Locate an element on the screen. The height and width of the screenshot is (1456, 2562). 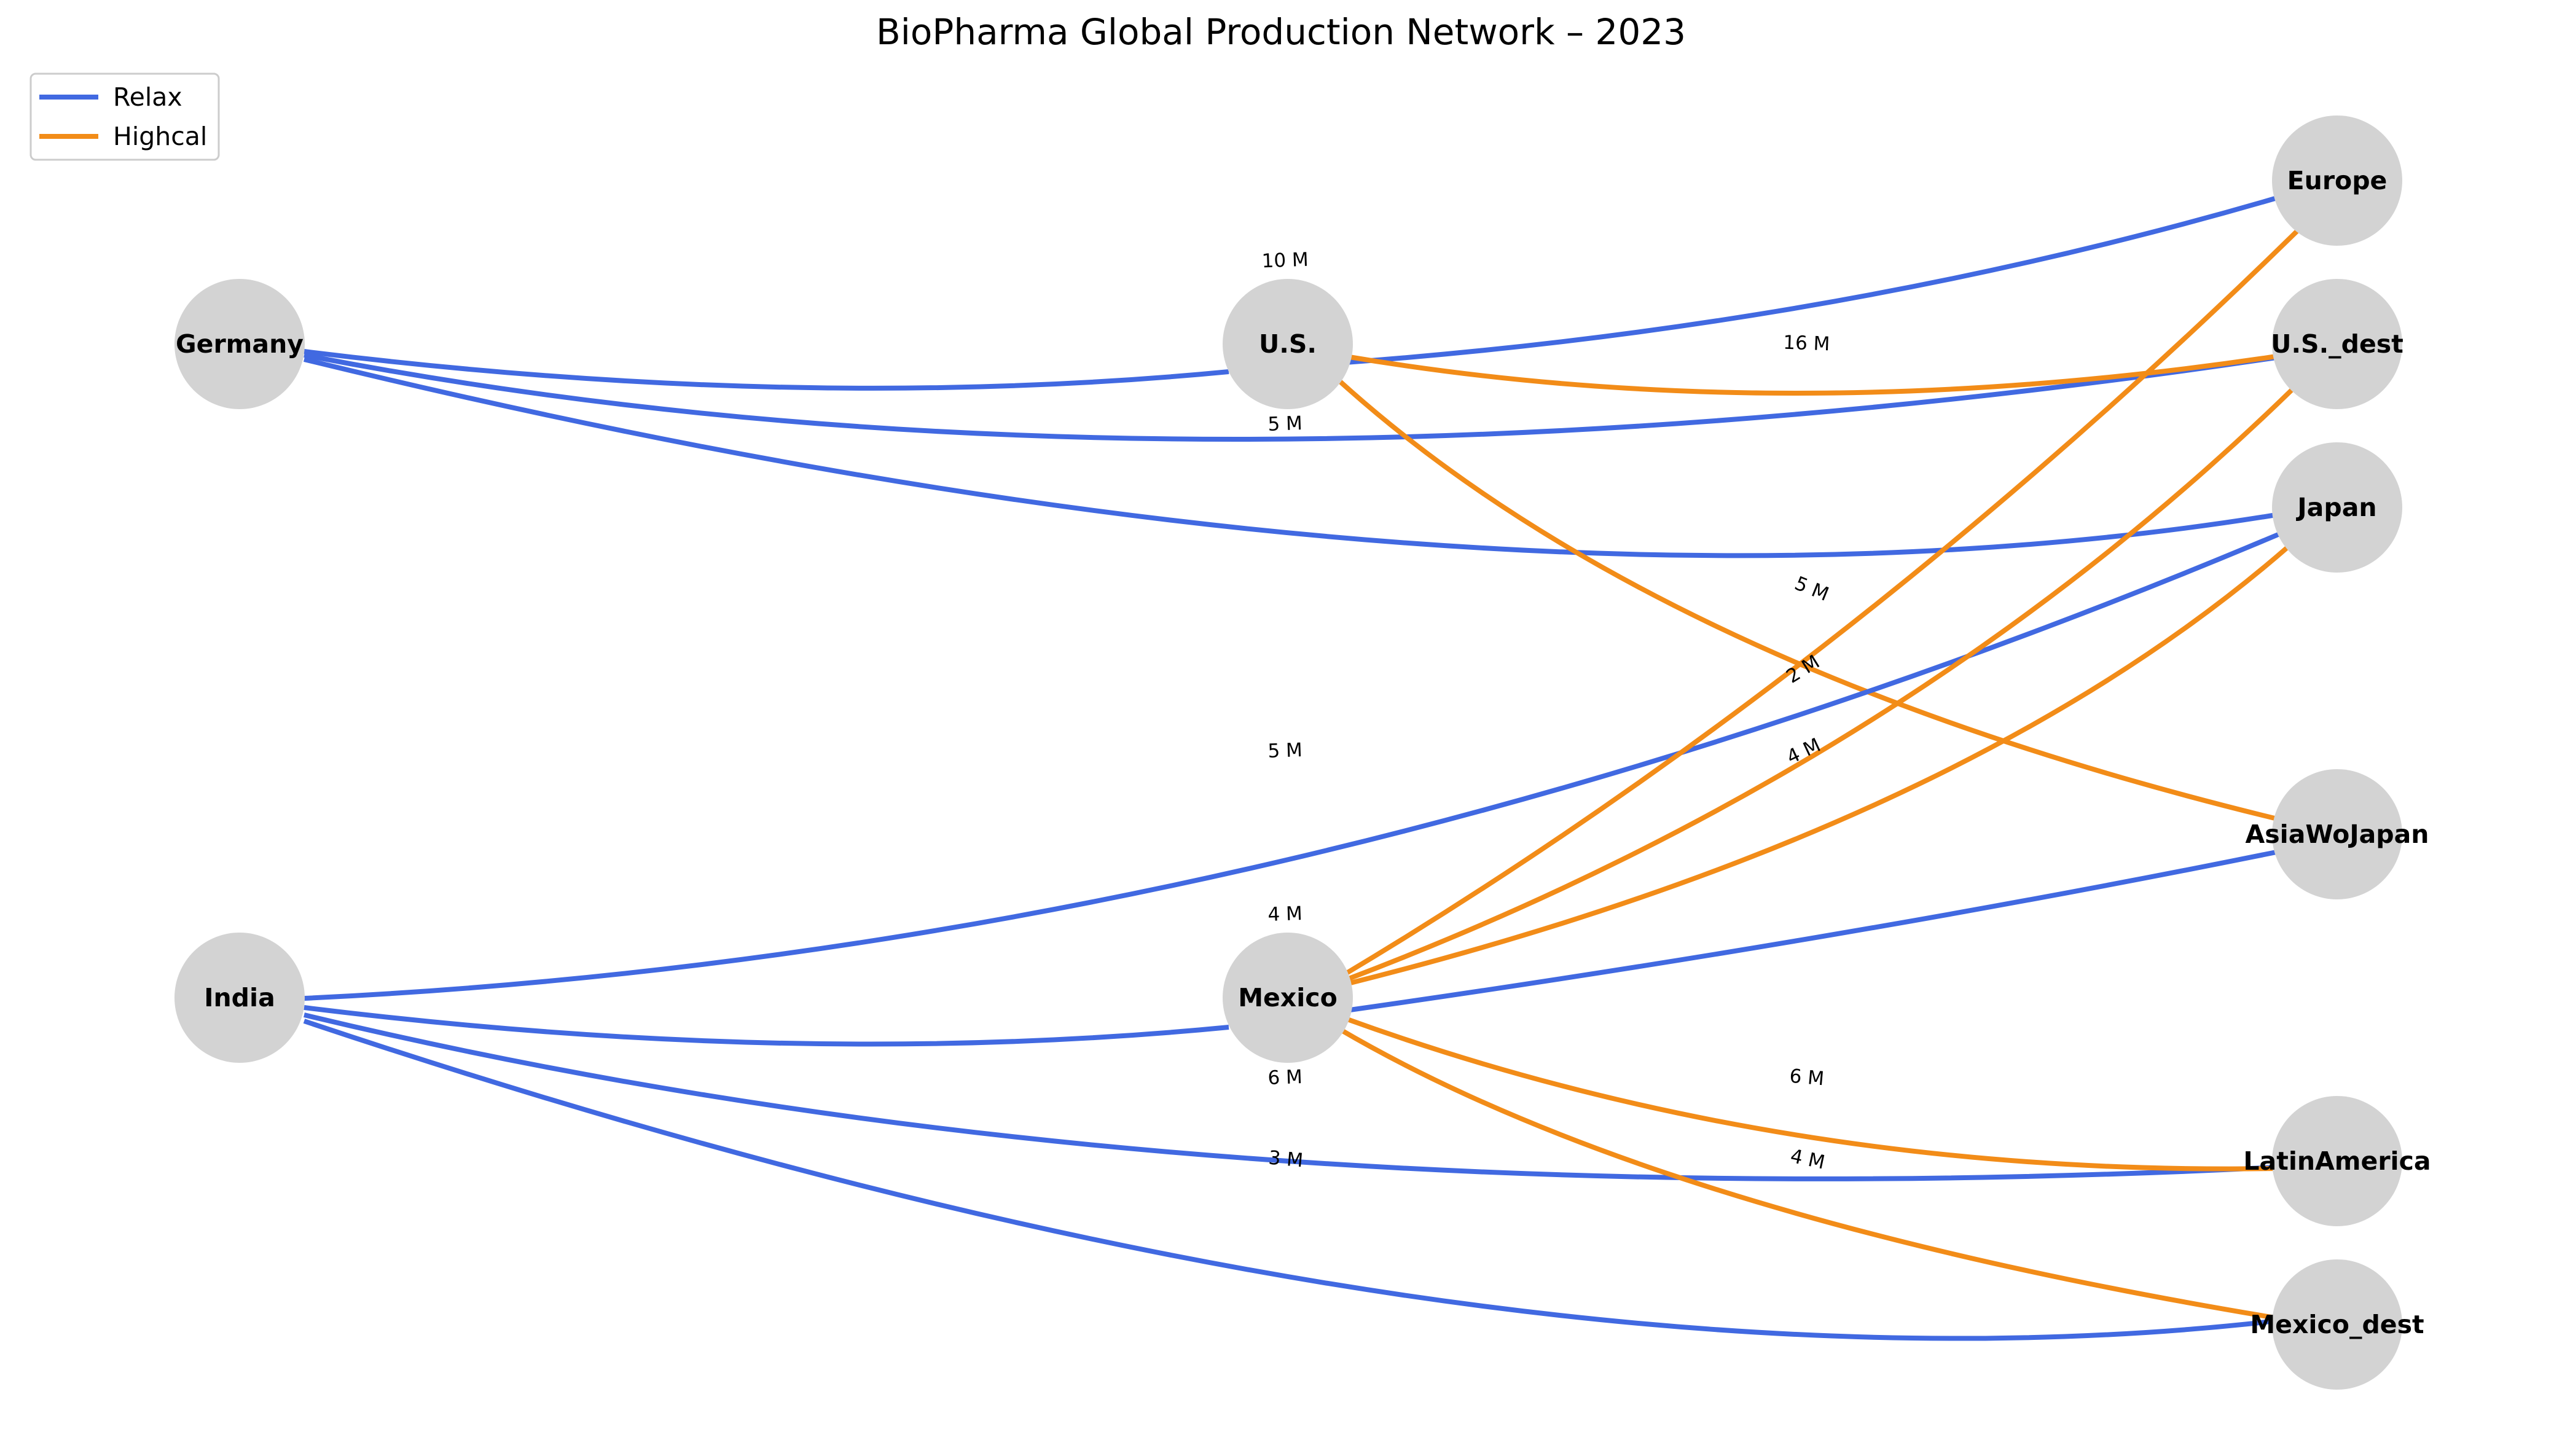
edge-us-asiawojapan is located at coordinates (1810, 601).